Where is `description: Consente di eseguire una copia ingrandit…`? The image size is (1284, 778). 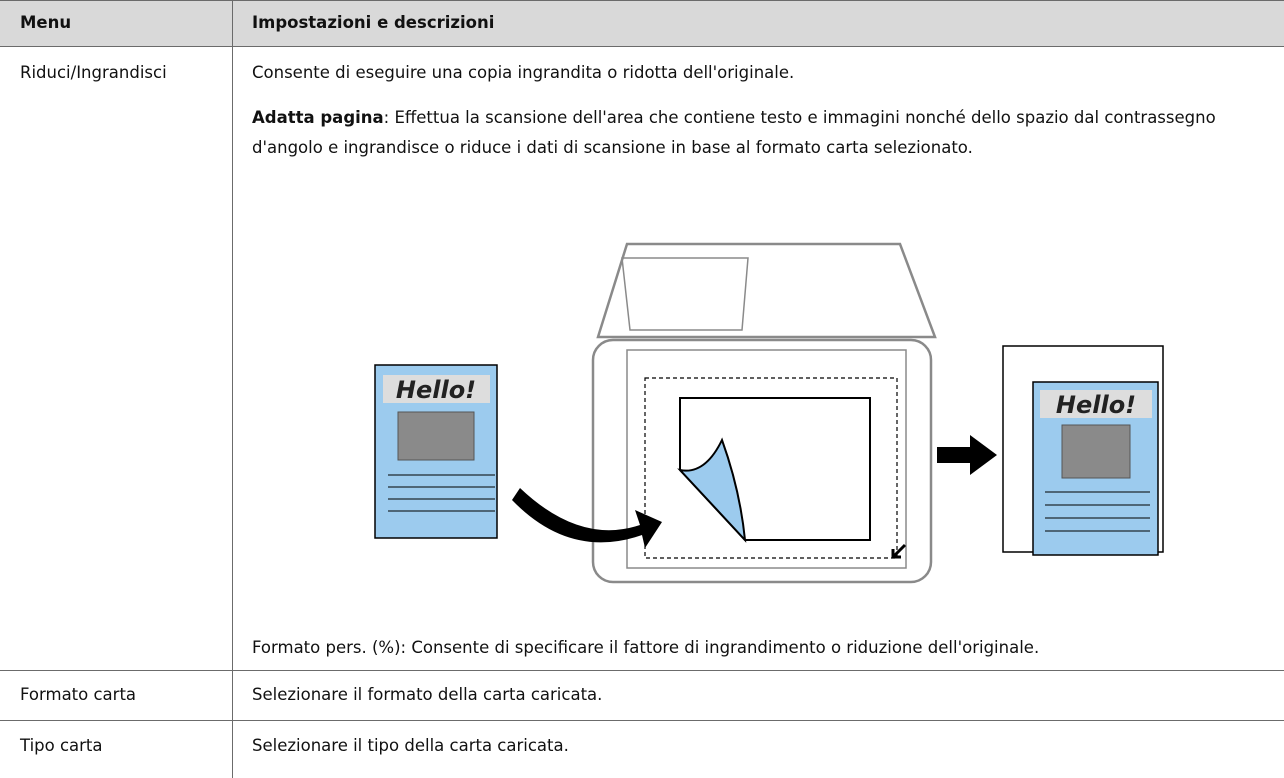 description: Consente di eseguire una copia ingrandit… is located at coordinates (523, 72).